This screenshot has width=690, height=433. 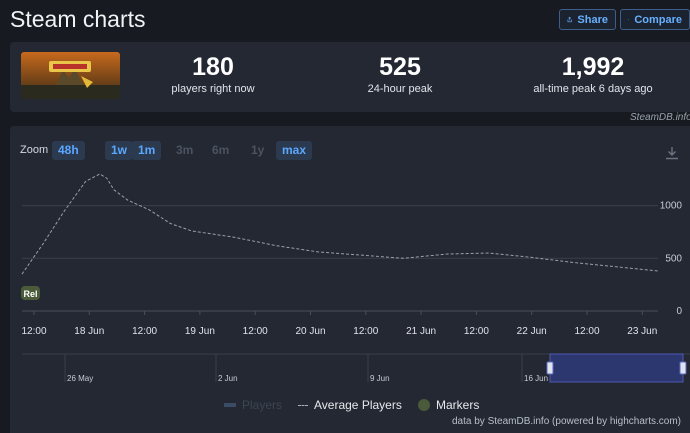 What do you see at coordinates (536, 378) in the screenshot?
I see `navigator-tick-label: 16 Jun` at bounding box center [536, 378].